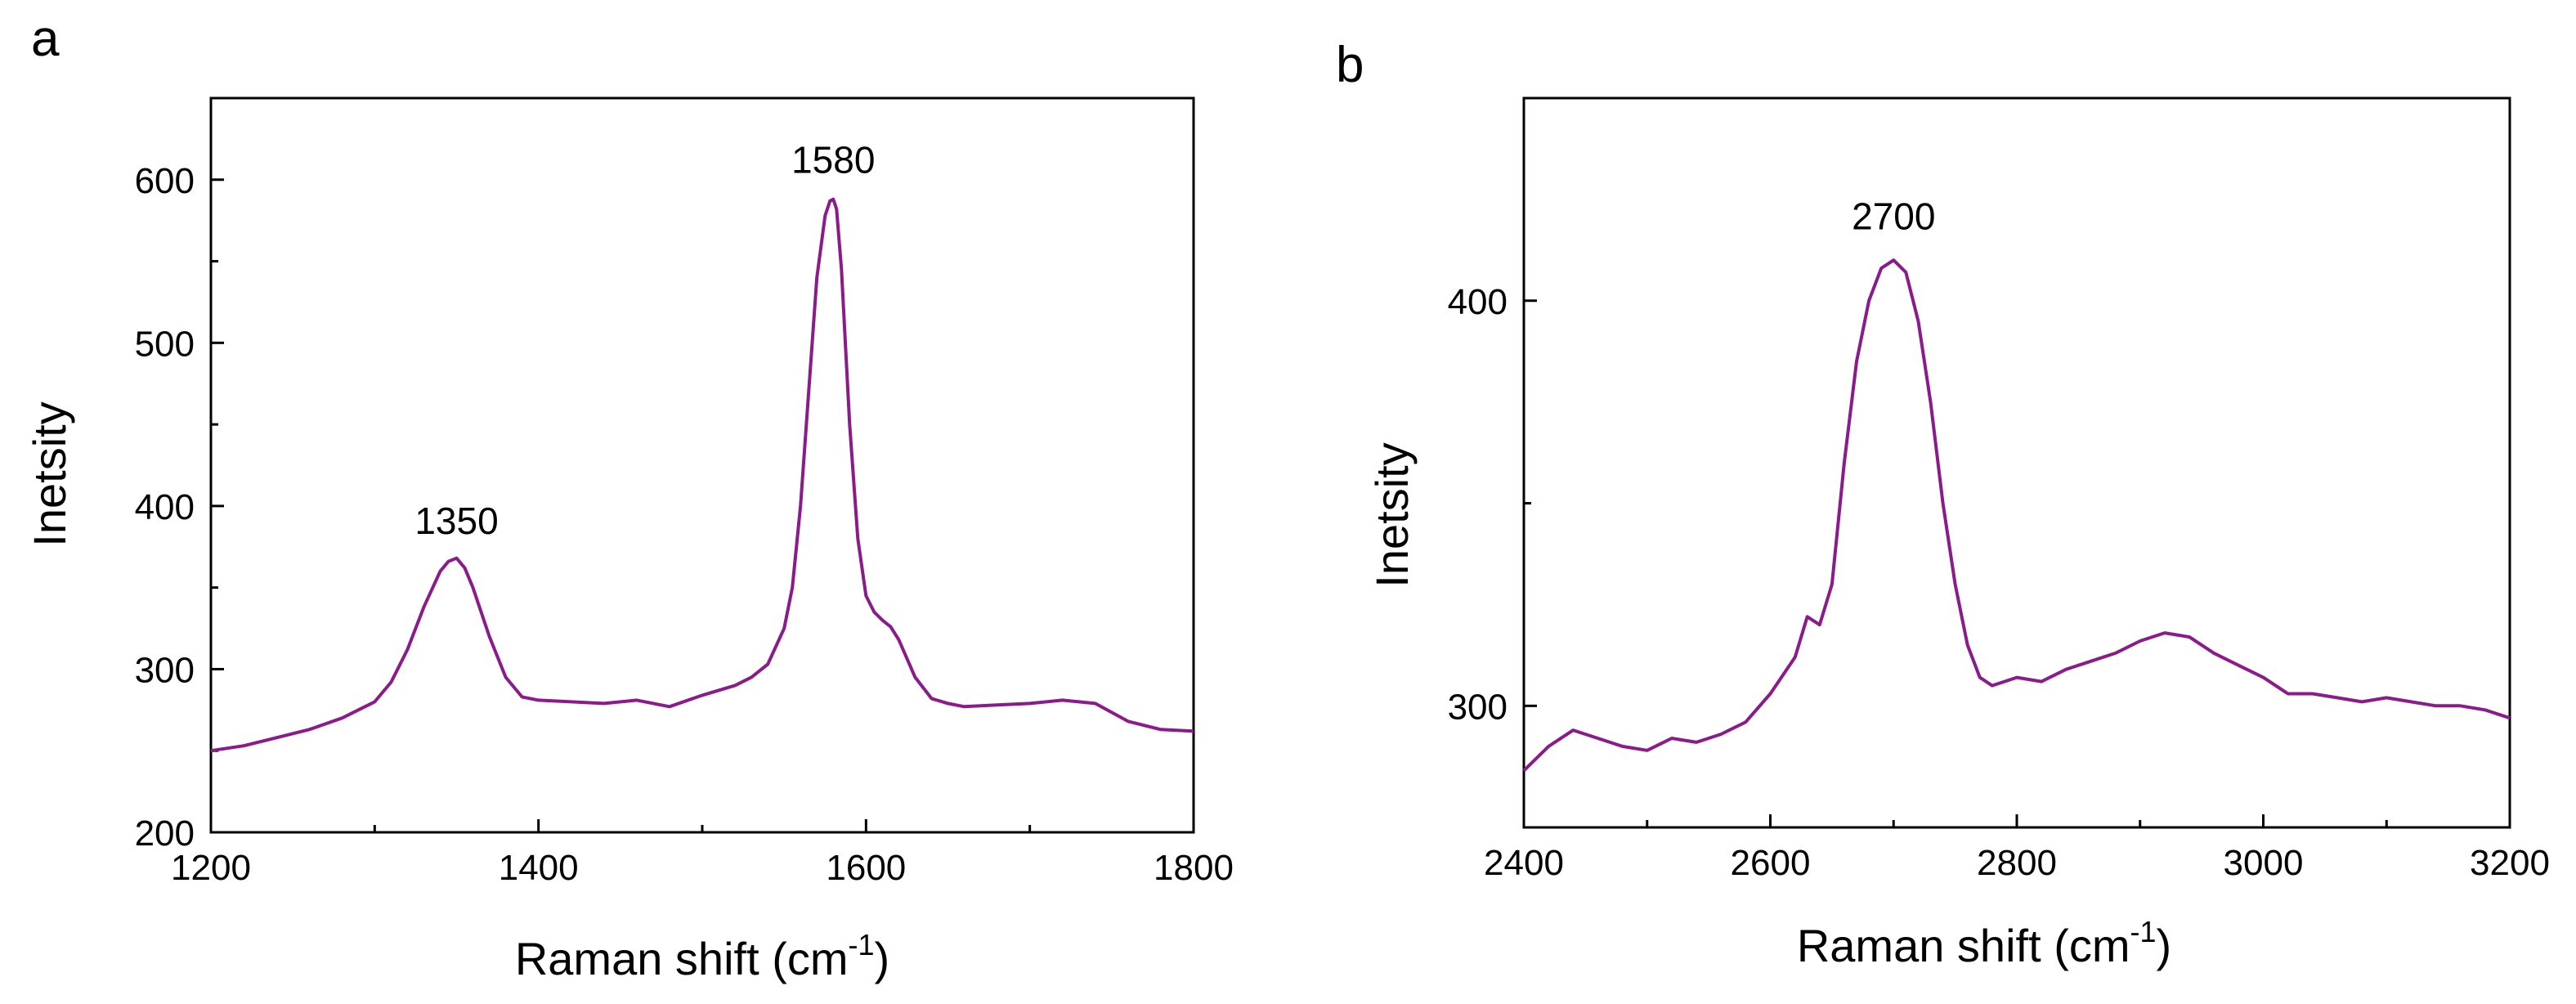 This screenshot has width=2576, height=1004. Describe the element at coordinates (165, 670) in the screenshot. I see `panel-a-y-tick-label: 300` at that location.